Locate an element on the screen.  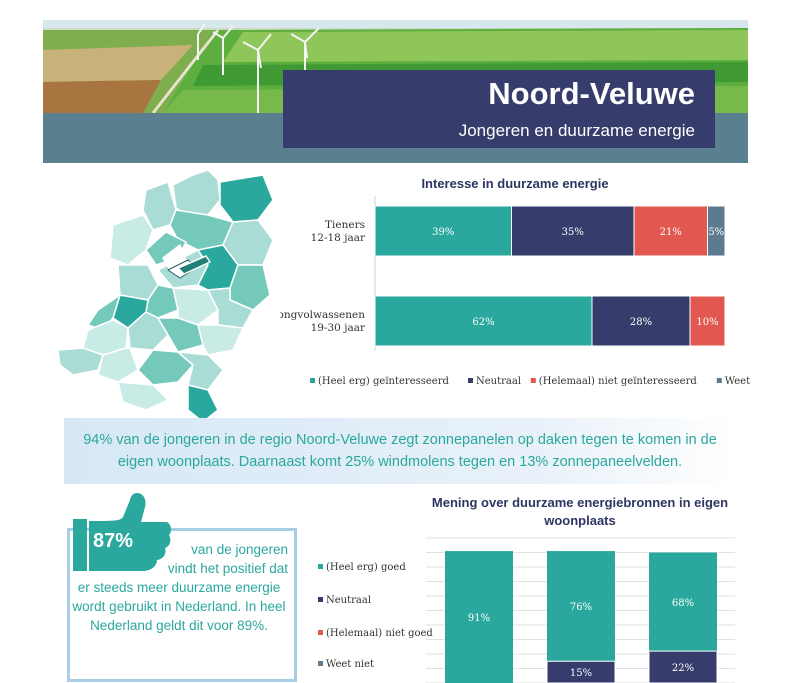
legend-label: (Helemaal) niet goed is located at coordinates (379, 633).